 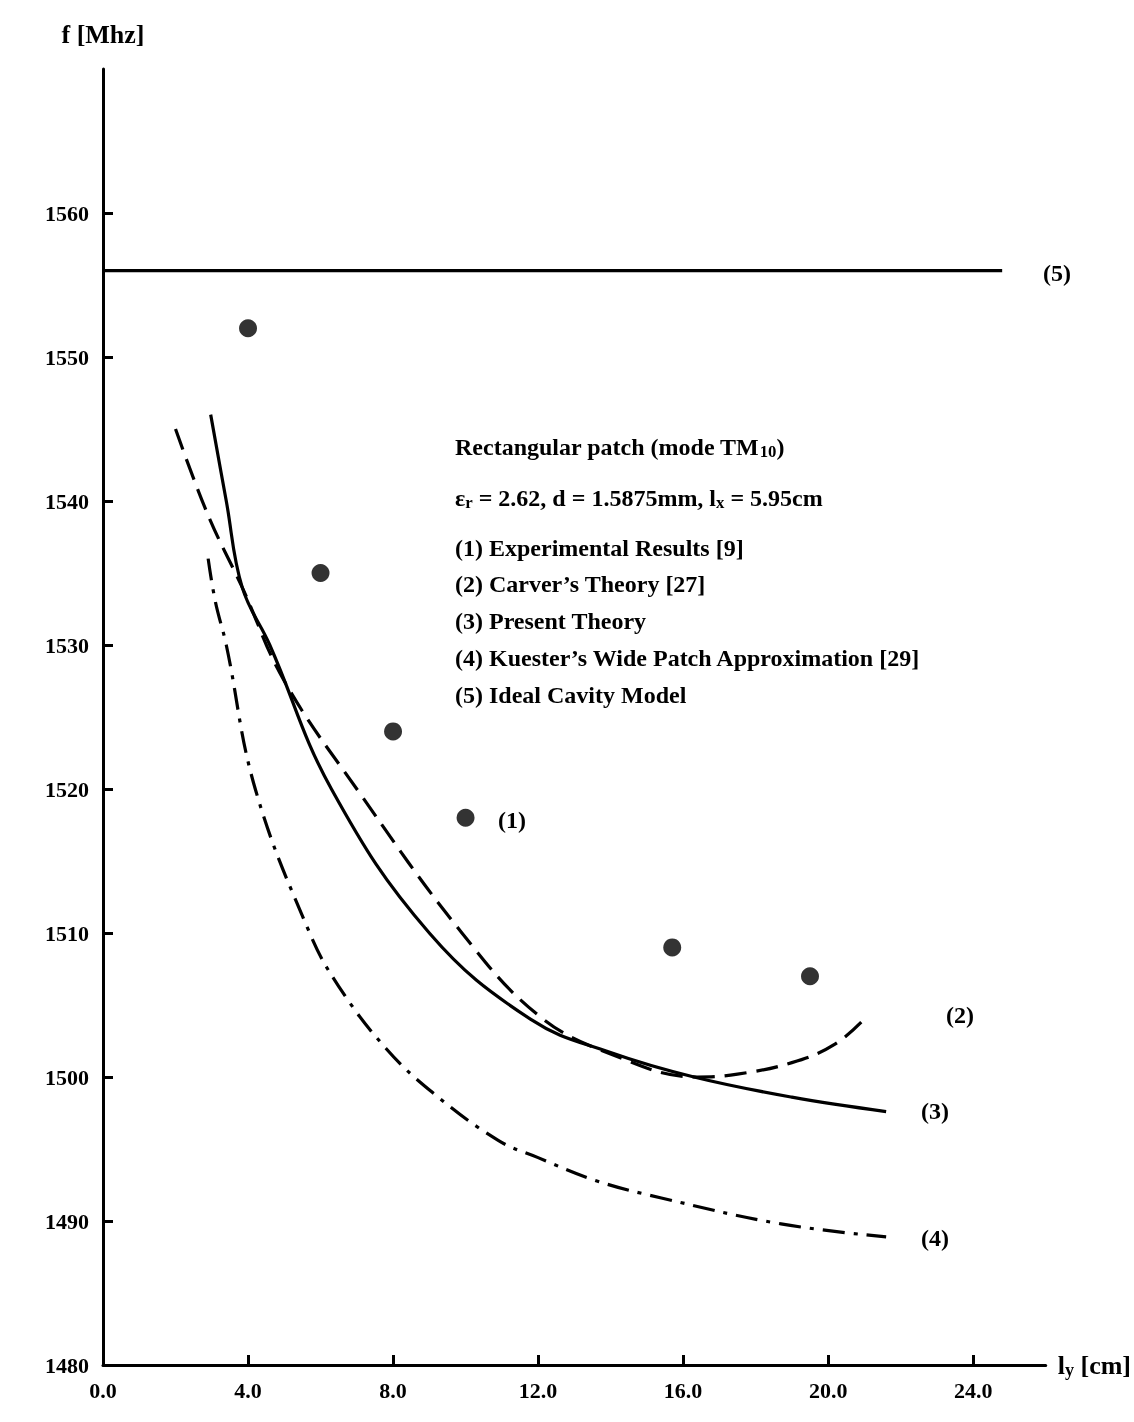 I want to click on y-tick-label: 1480, so click(x=67, y=1365).